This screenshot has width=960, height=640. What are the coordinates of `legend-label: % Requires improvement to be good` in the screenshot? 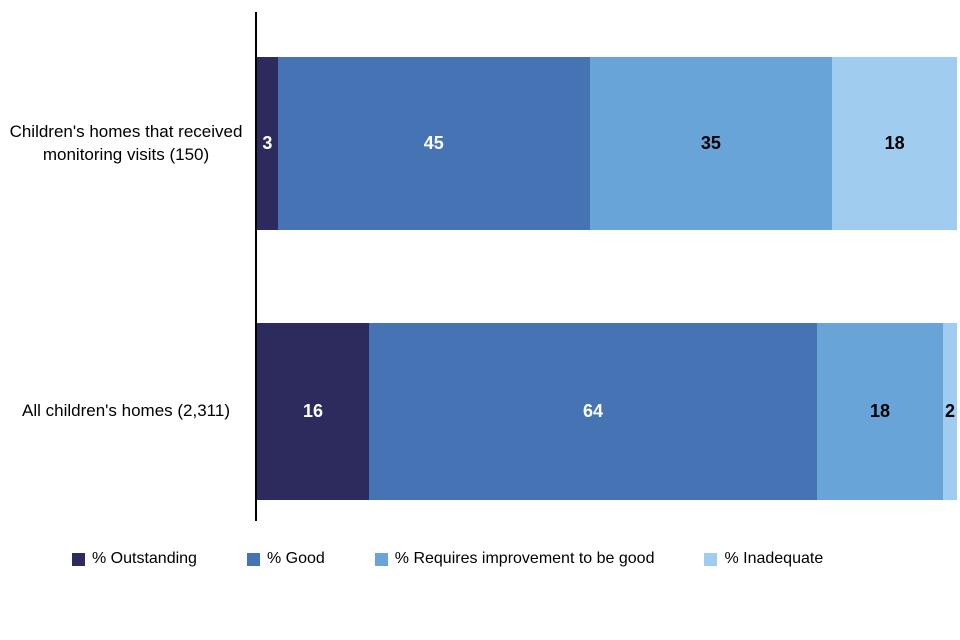 It's located at (524, 558).